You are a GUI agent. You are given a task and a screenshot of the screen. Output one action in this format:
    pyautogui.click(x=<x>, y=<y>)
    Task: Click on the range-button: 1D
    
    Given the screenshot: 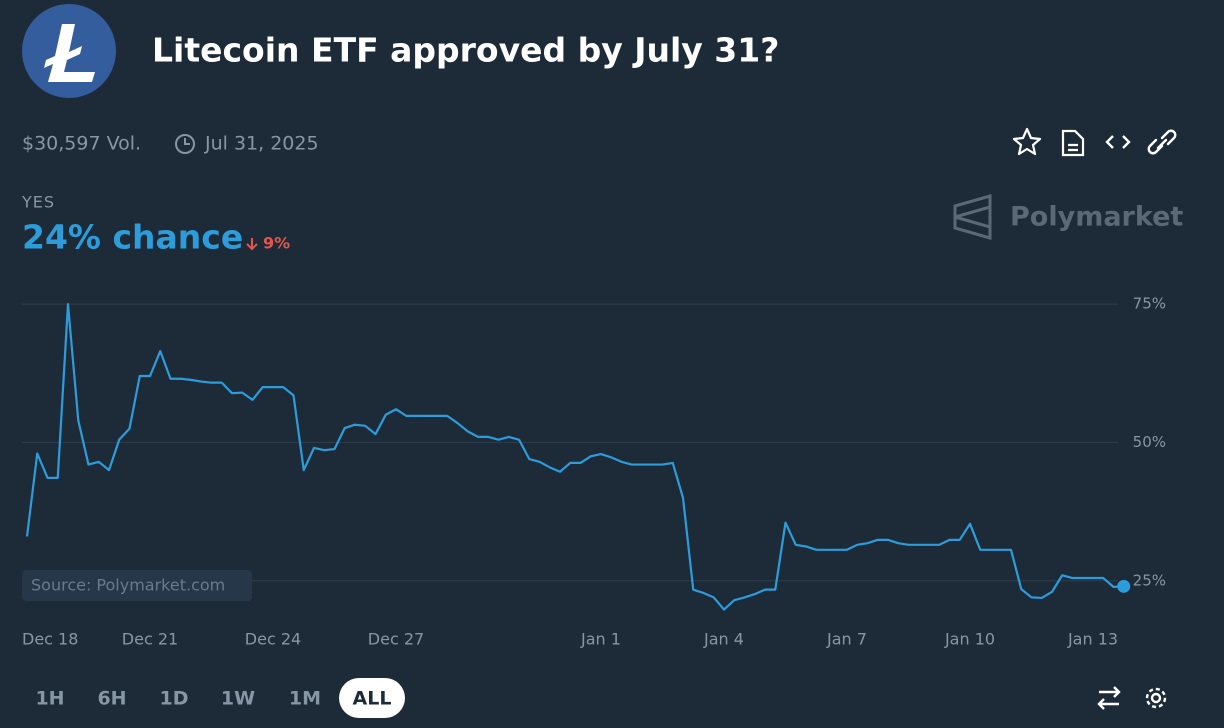 What is the action you would take?
    pyautogui.click(x=174, y=699)
    